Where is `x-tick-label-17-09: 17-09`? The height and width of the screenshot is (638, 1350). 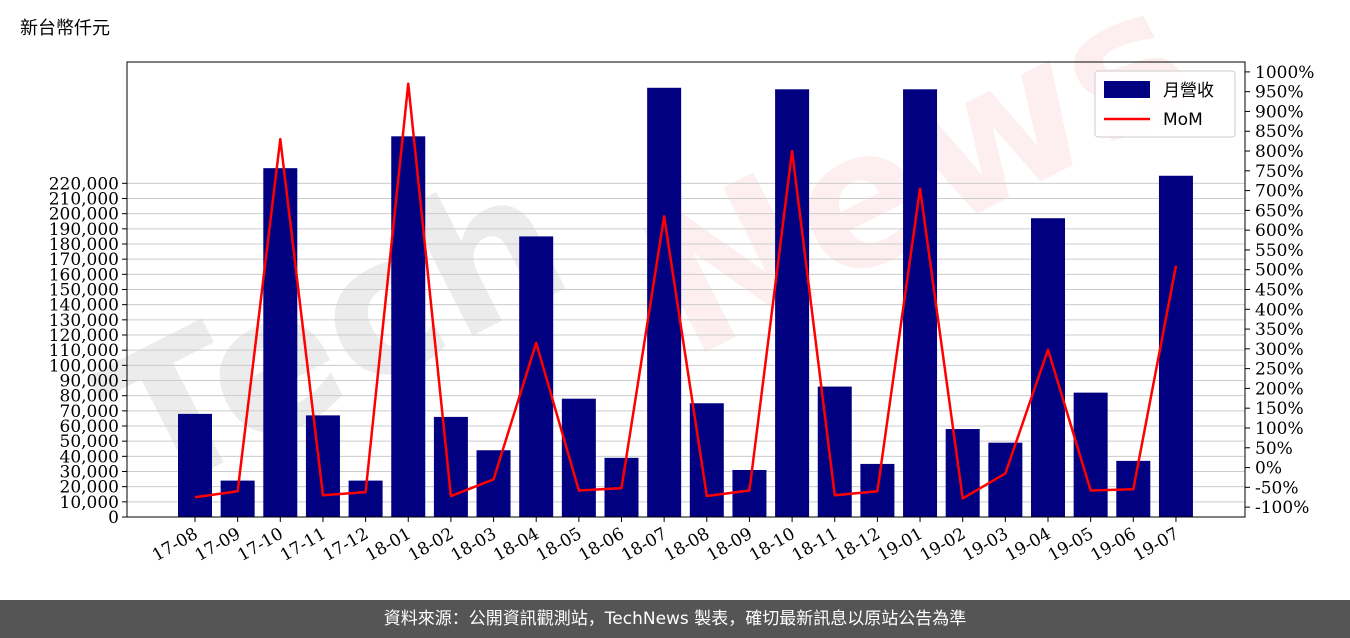
x-tick-label-17-09: 17-09 is located at coordinates (218, 545).